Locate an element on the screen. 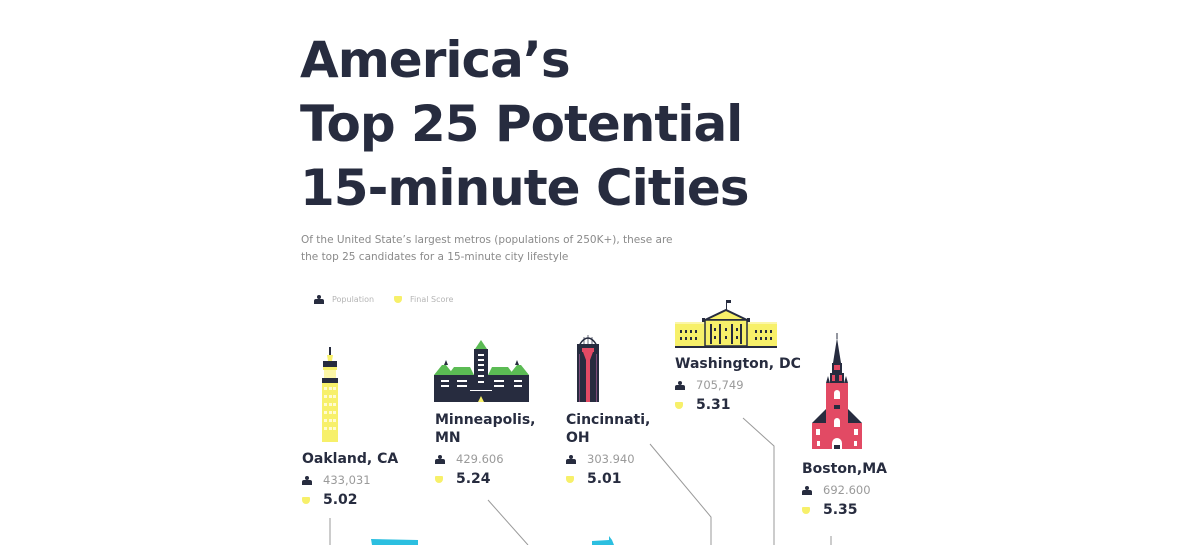 Image resolution: width=1200 pixels, height=545 pixels. city-population: 705,749 is located at coordinates (738, 385).